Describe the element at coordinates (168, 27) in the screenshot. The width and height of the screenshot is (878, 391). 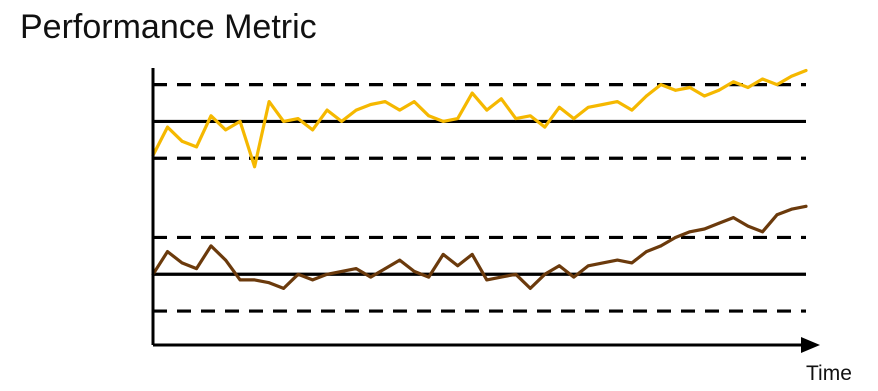
I see `chart-title: Performance Metric` at that location.